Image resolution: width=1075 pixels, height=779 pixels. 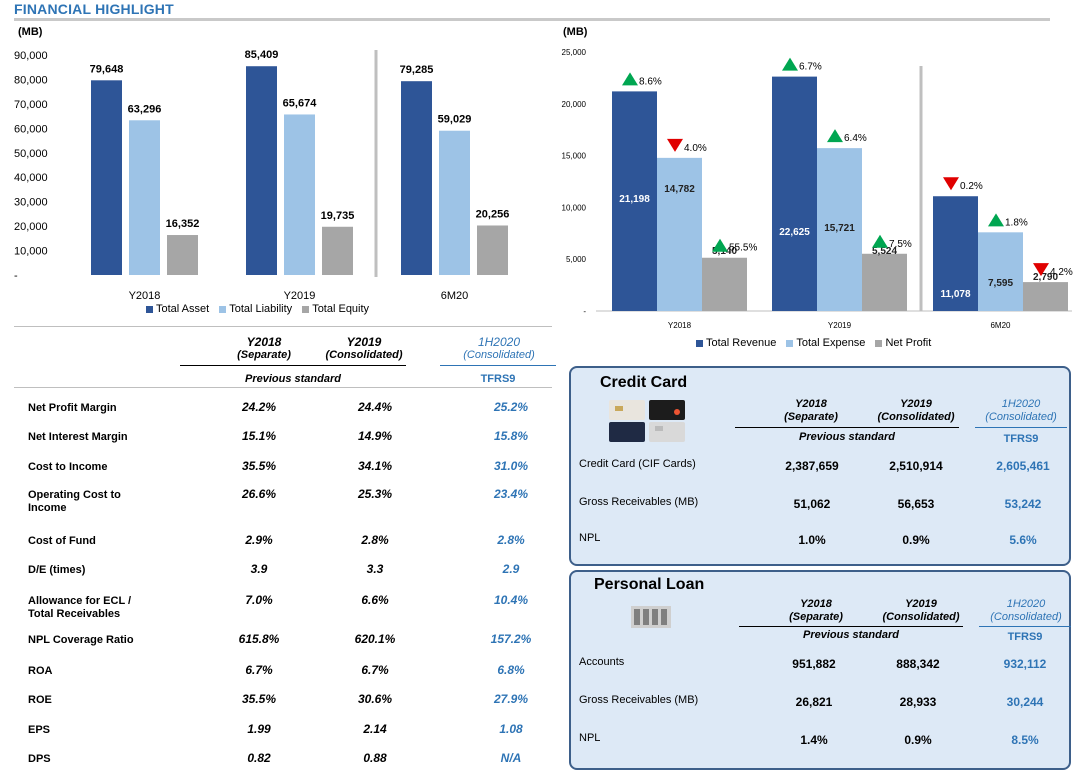 What do you see at coordinates (839, 228) in the screenshot?
I see `chart2-data-label: 15,721` at bounding box center [839, 228].